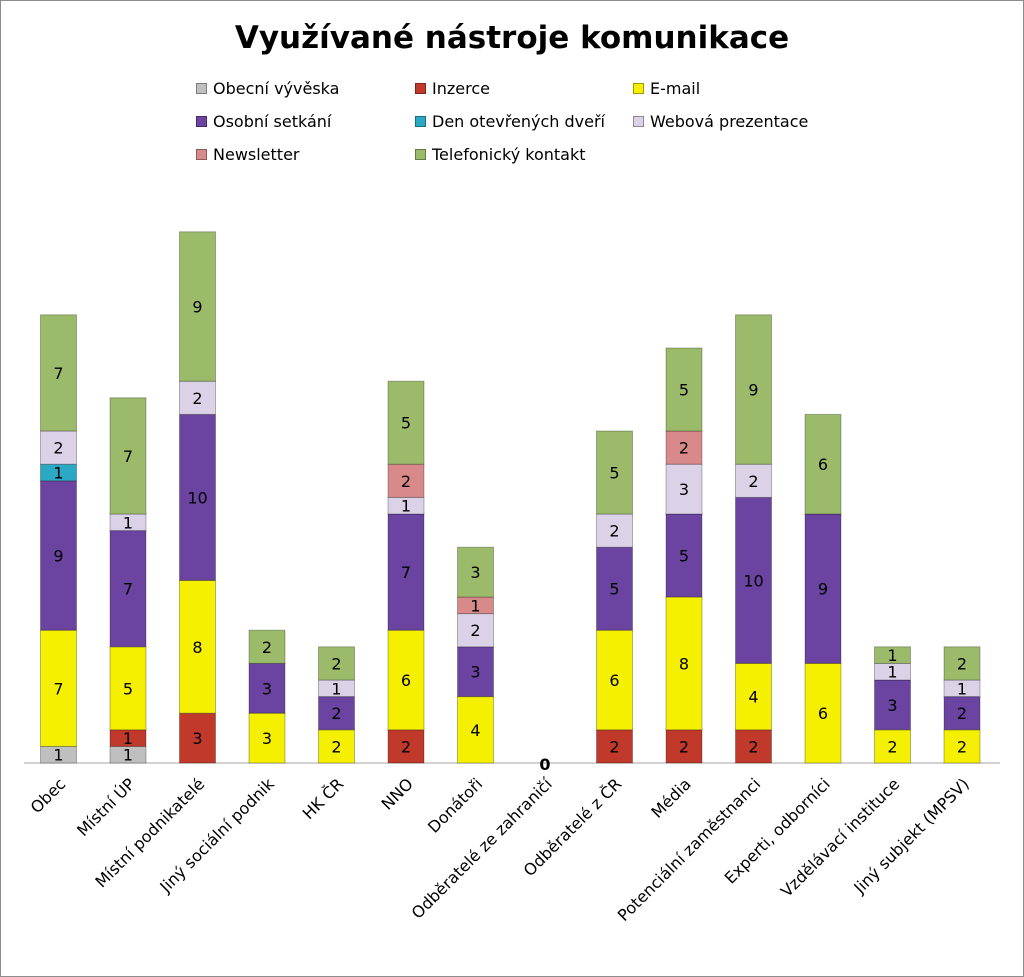  I want to click on chart-title: Využívané nástroje komunikace, so click(512, 38).